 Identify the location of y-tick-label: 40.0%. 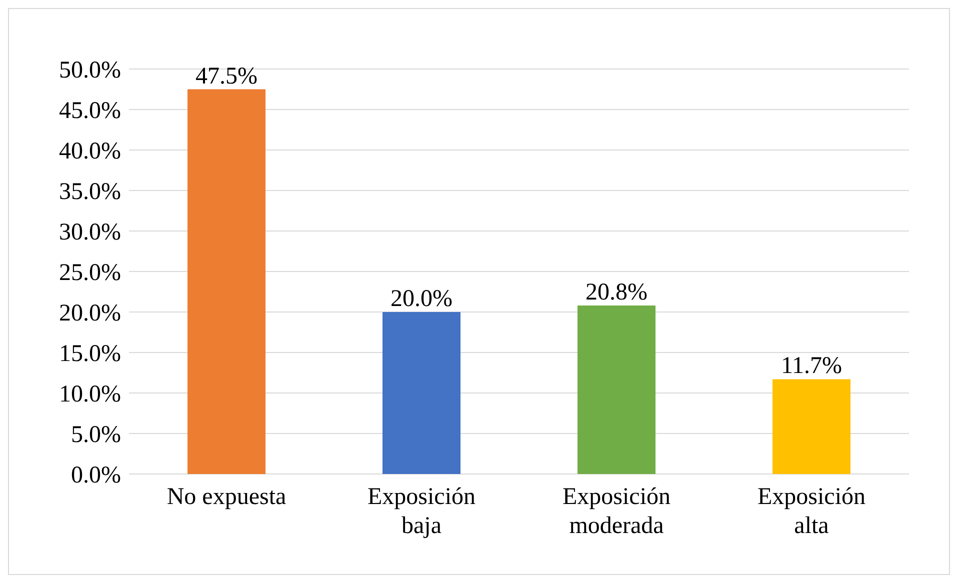
(90, 151).